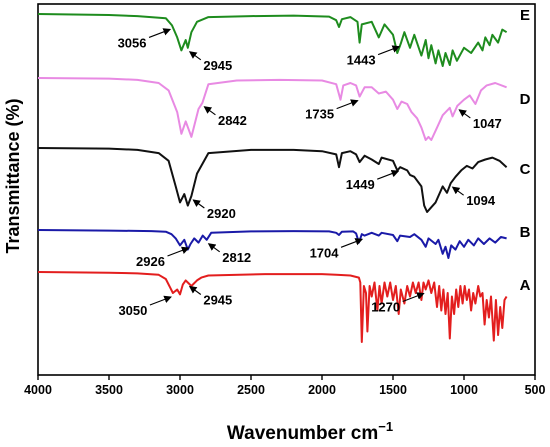 This screenshot has height=447, width=550. What do you see at coordinates (132, 42) in the screenshot?
I see `peak-label: 3056` at bounding box center [132, 42].